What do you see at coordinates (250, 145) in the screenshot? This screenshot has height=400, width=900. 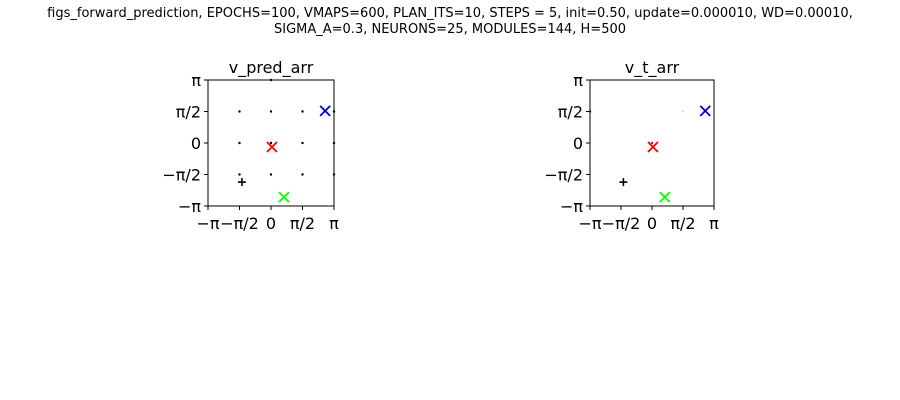 I see `subplot-1: v_pred_arr−π −π/2 0 π/2 π−π−π/20π/2π` at bounding box center [250, 145].